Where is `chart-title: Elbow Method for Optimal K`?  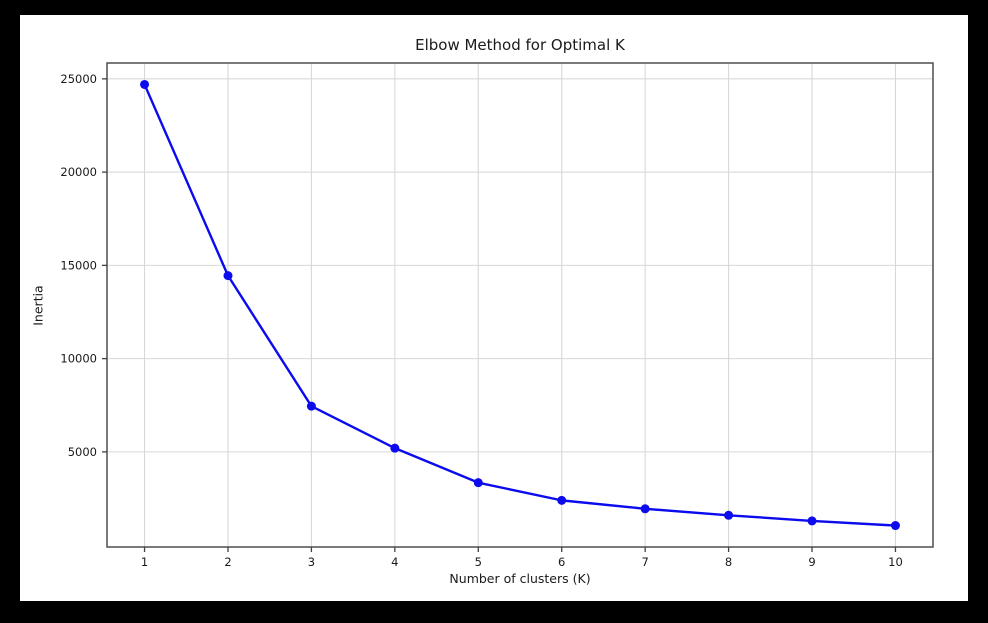
chart-title: Elbow Method for Optimal K is located at coordinates (520, 45).